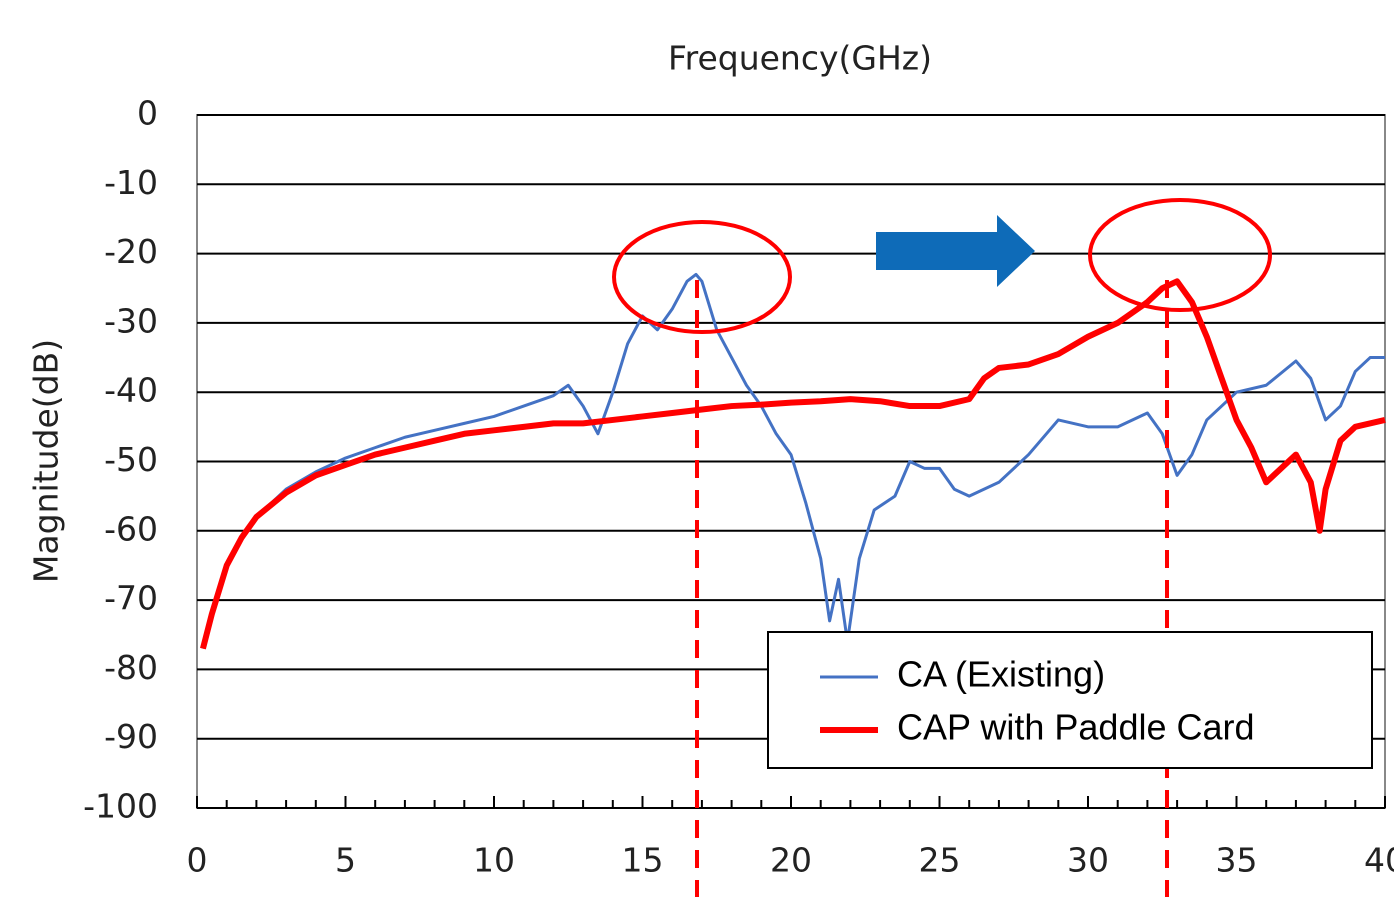 The width and height of the screenshot is (1394, 901). I want to click on y-tick-label: -50, so click(131, 459).